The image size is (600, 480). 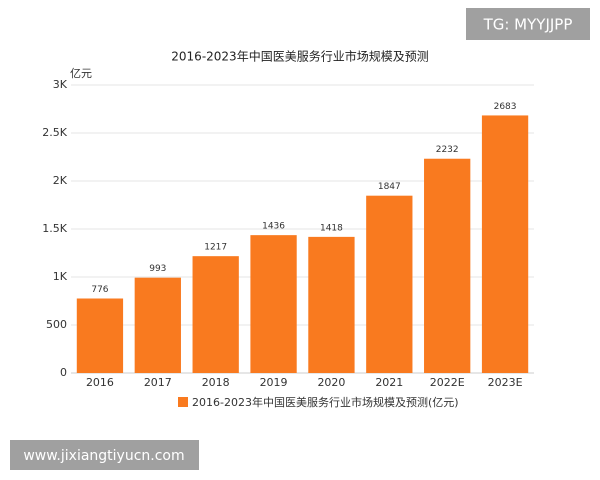 I want to click on x-tick-label: 2021, so click(x=389, y=382).